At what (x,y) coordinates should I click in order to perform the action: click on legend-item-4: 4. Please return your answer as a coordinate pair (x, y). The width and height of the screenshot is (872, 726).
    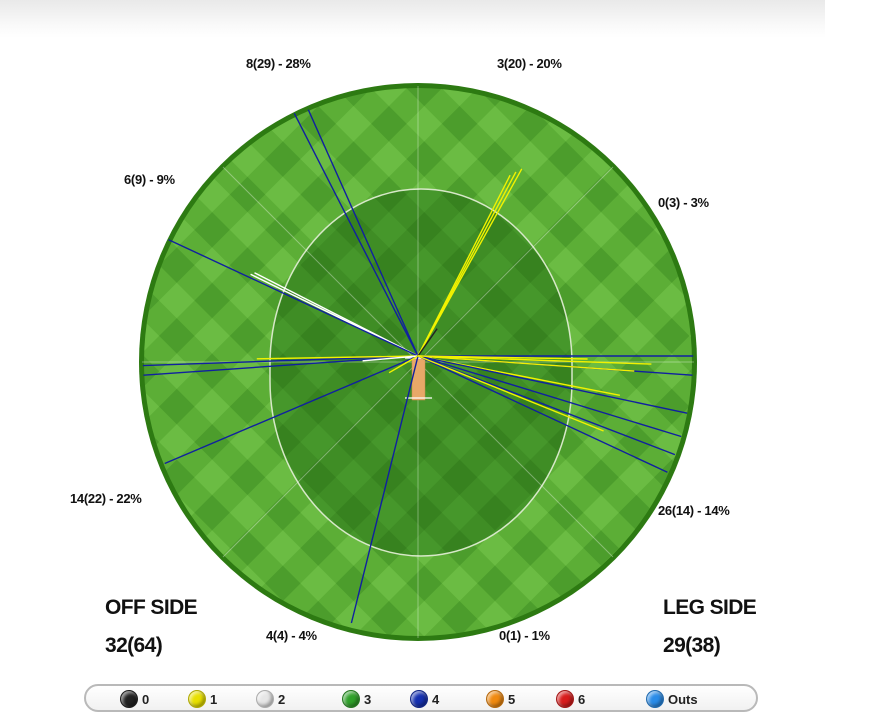
    Looking at the image, I should click on (424, 699).